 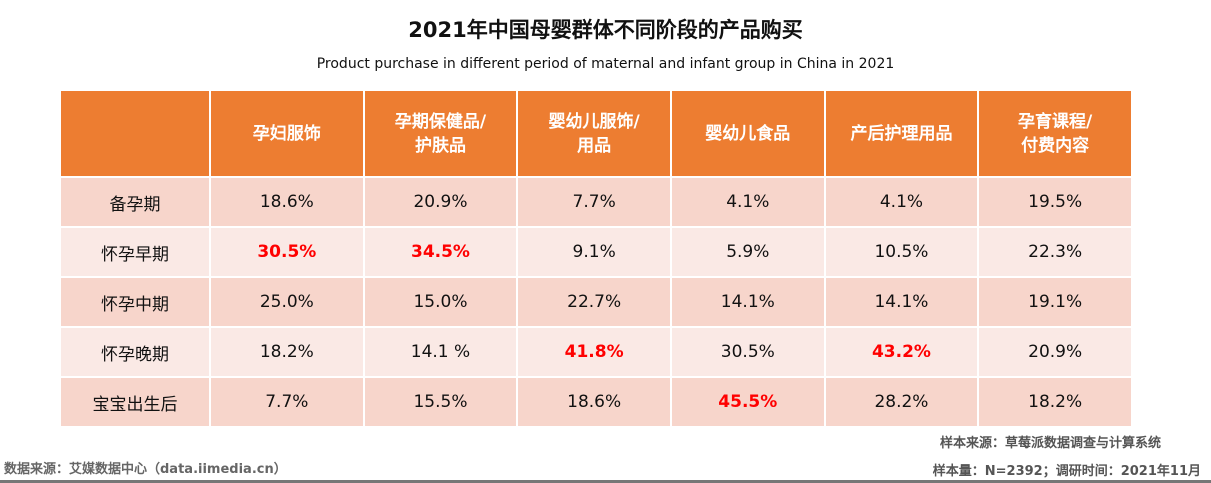 I want to click on column-header: 孕育课程/ 付费内容, so click(x=1055, y=133).